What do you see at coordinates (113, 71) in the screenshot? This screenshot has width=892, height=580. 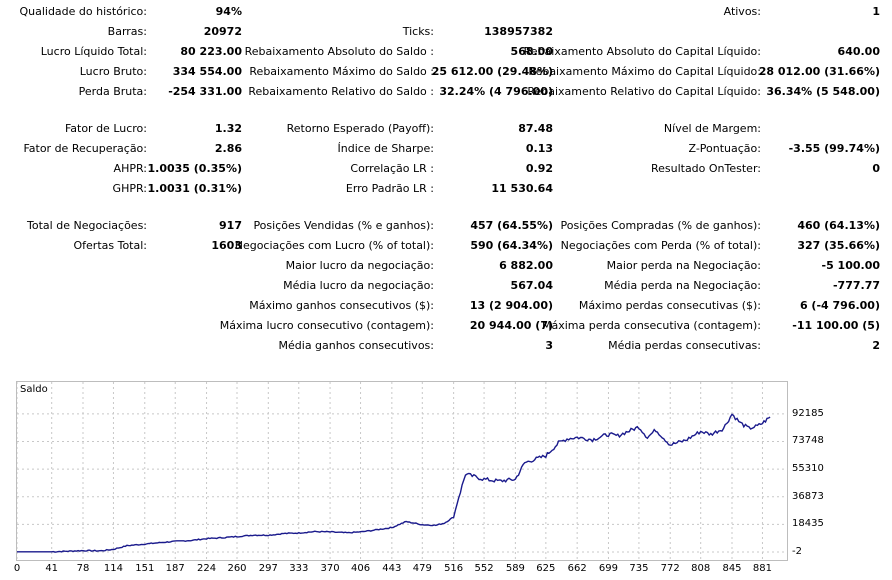 I see `col1-row-3-label: Lucro Bruto:` at bounding box center [113, 71].